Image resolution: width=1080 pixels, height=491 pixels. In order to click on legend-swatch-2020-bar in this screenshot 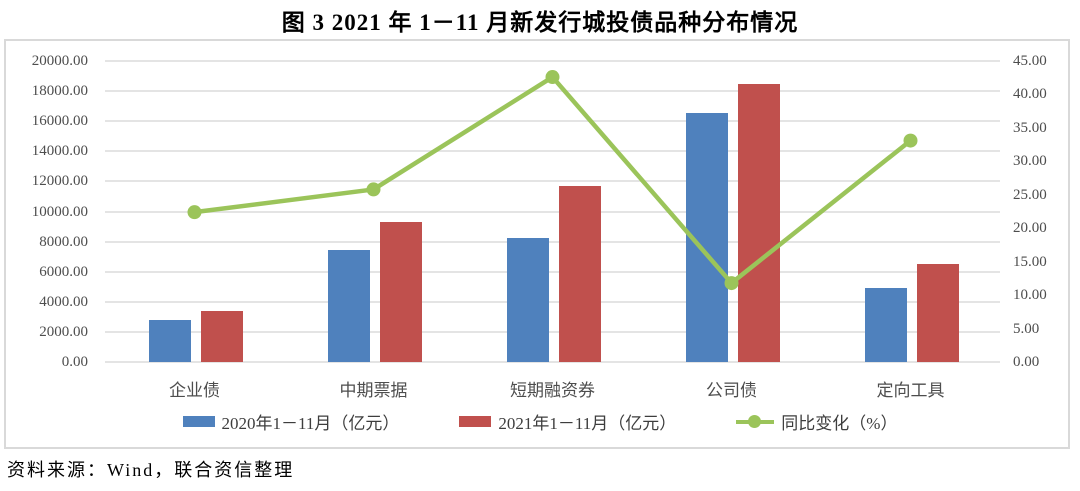, I will do `click(198, 421)`.